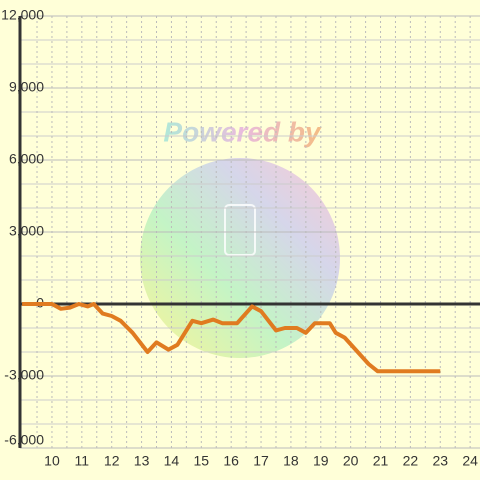 This screenshot has width=480, height=480. What do you see at coordinates (26, 87) in the screenshot?
I see `y-tick-label: 9,000` at bounding box center [26, 87].